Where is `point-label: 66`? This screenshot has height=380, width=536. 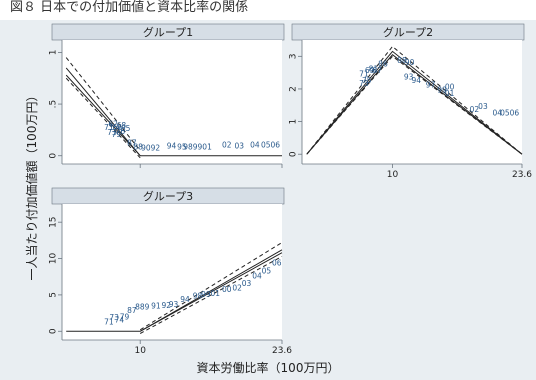 point-label: 66 is located at coordinates (117, 127).